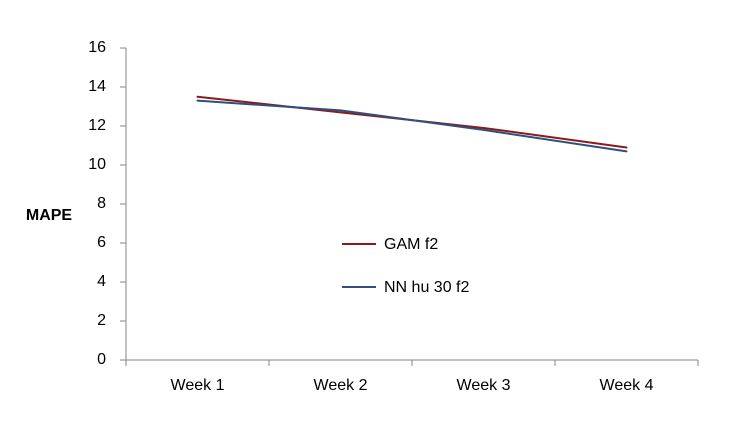 This screenshot has height=437, width=742. Describe the element at coordinates (97, 164) in the screenshot. I see `y-tick-label: 10` at that location.